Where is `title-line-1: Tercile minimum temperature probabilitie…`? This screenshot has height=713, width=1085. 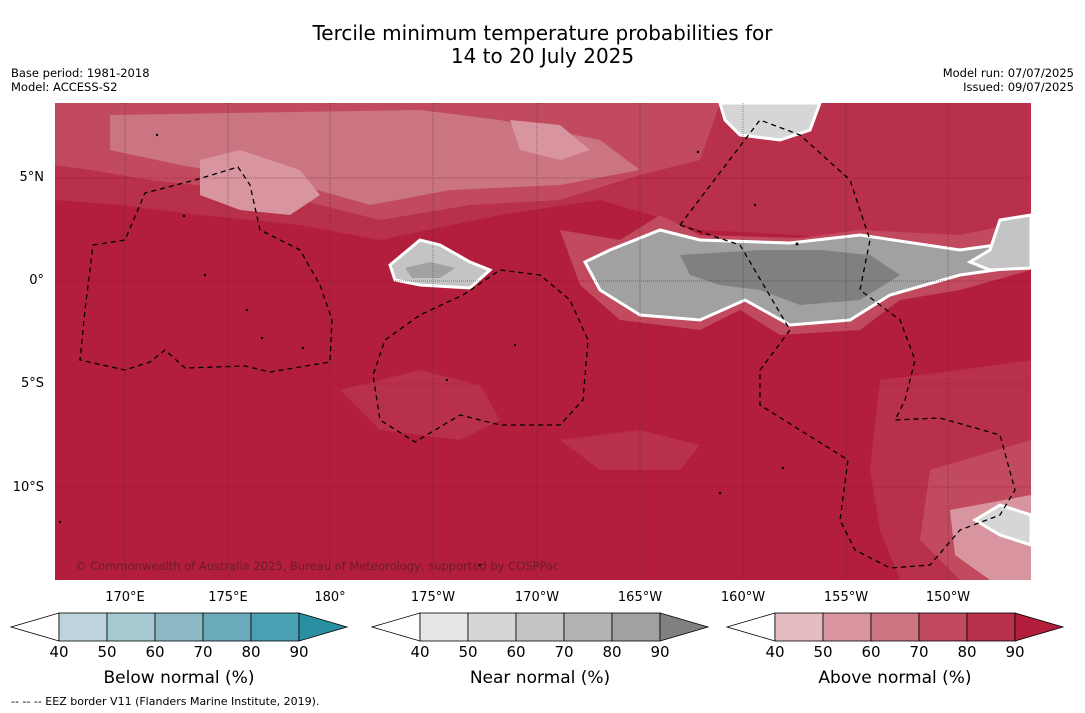 title-line-1: Tercile minimum temperature probabilitie… is located at coordinates (542, 33).